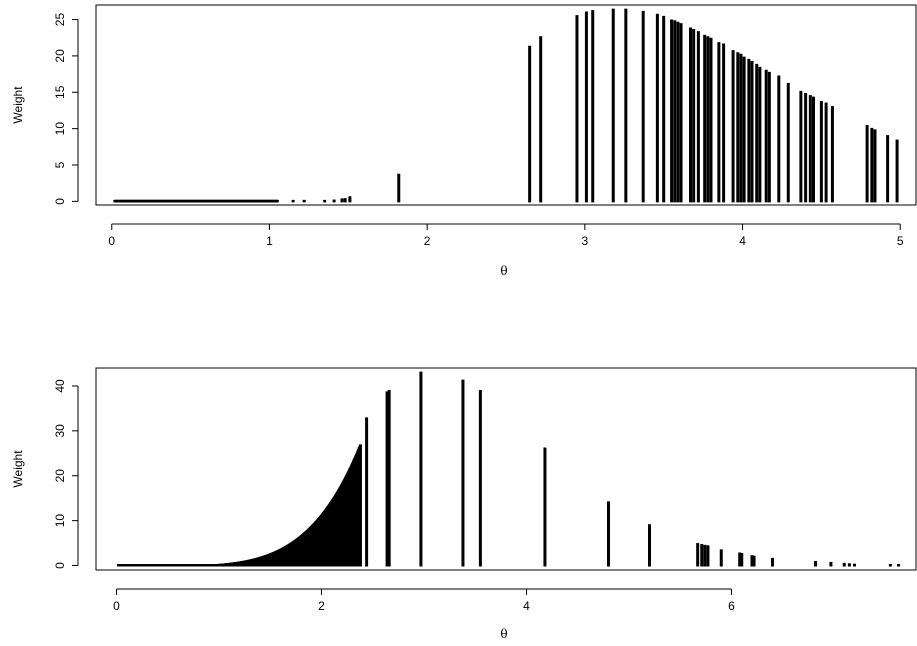 The height and width of the screenshot is (646, 917). I want to click on y-tick-label: 30, so click(60, 431).